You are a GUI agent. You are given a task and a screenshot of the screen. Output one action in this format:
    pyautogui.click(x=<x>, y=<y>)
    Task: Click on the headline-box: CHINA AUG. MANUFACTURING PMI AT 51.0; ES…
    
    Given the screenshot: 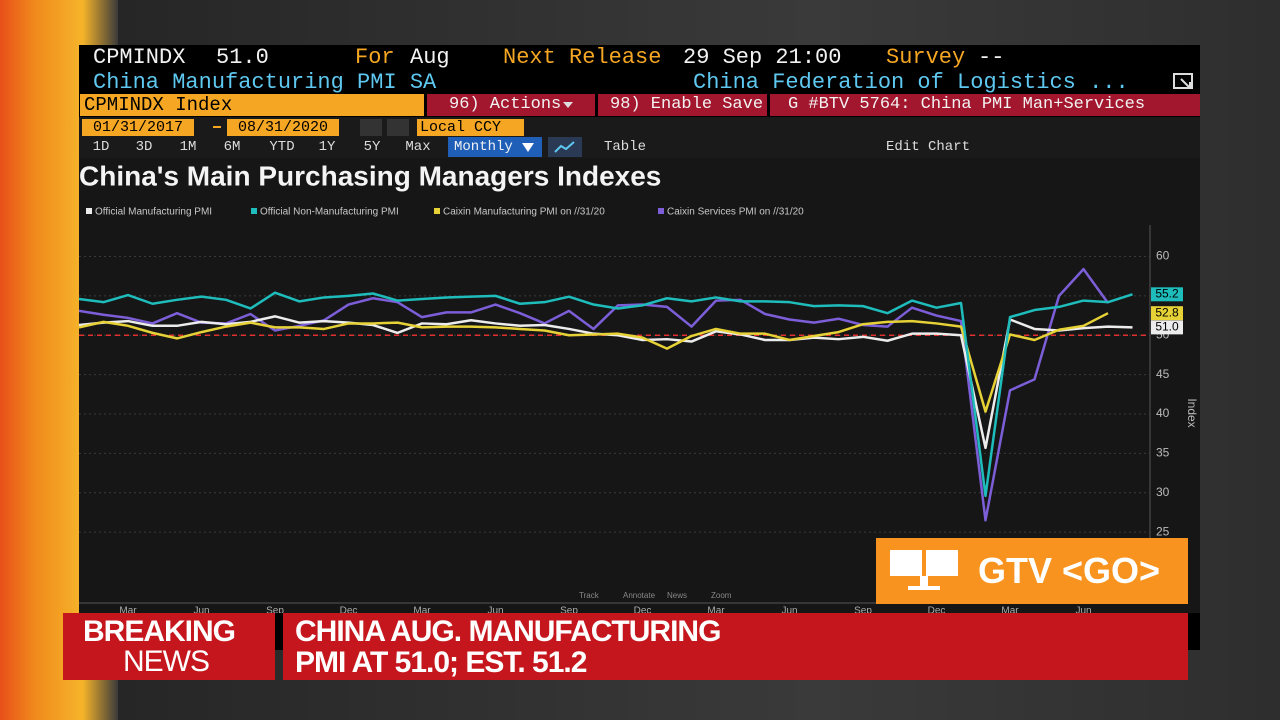 What is the action you would take?
    pyautogui.click(x=735, y=646)
    